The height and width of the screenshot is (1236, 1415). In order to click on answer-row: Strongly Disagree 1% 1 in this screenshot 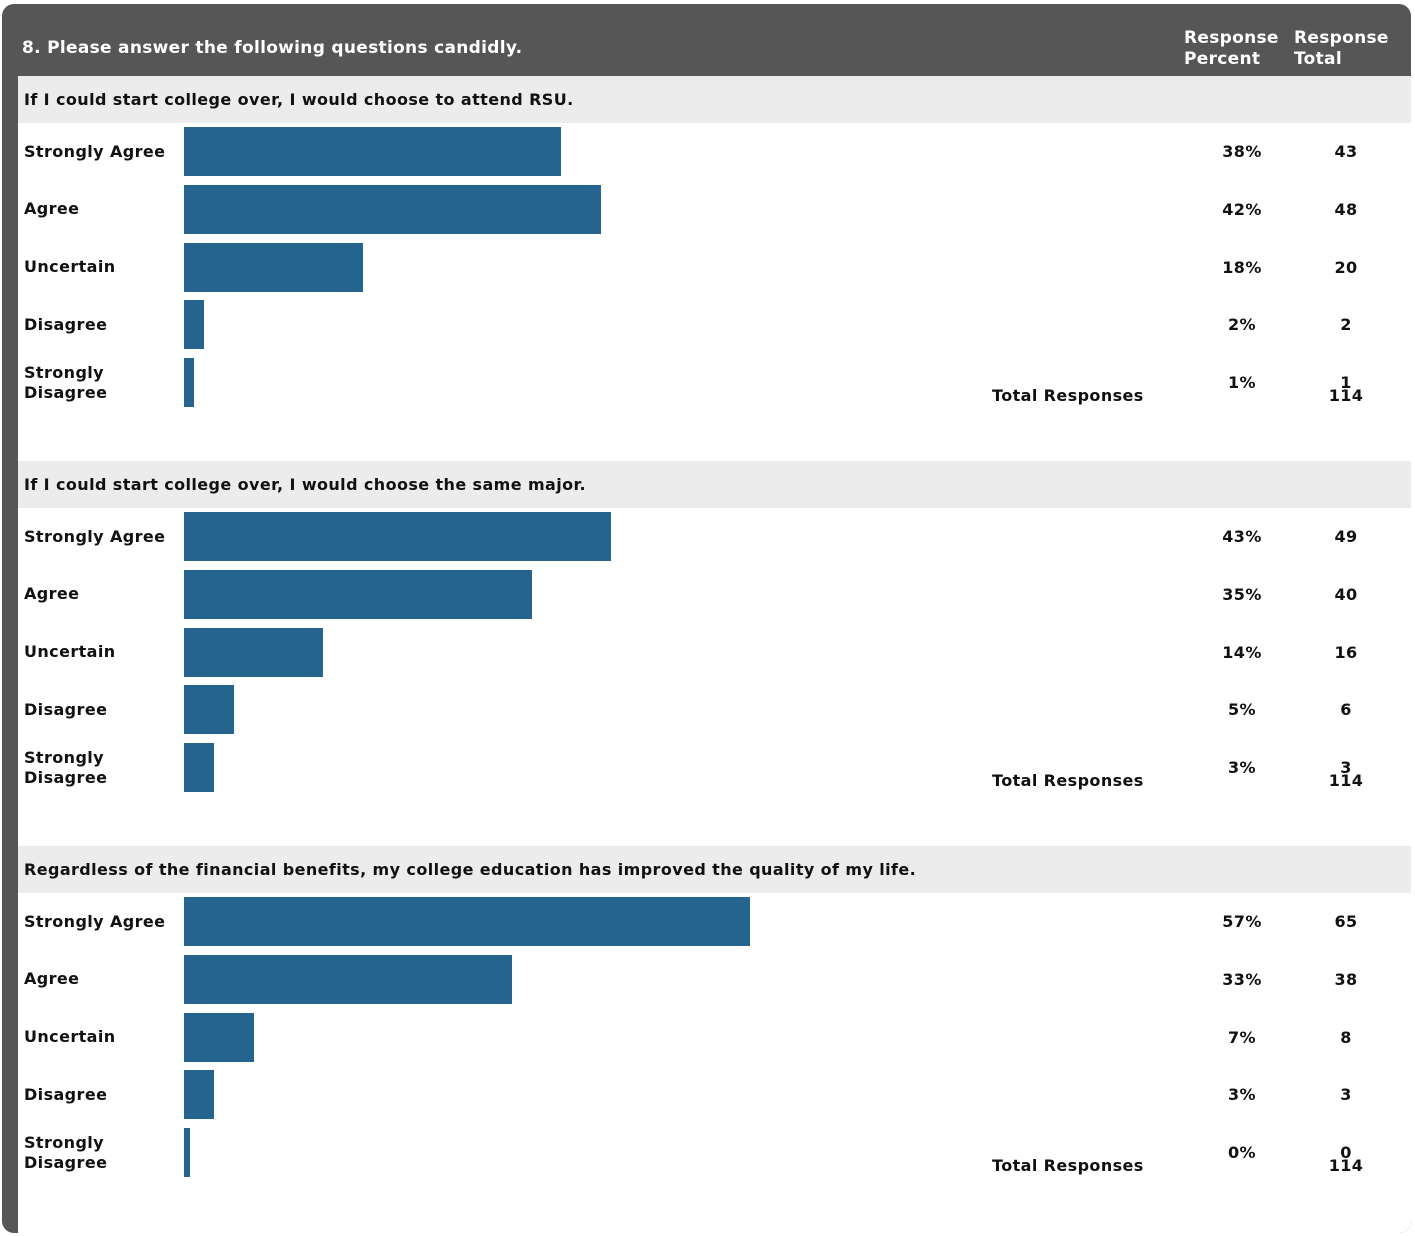, I will do `click(714, 382)`.